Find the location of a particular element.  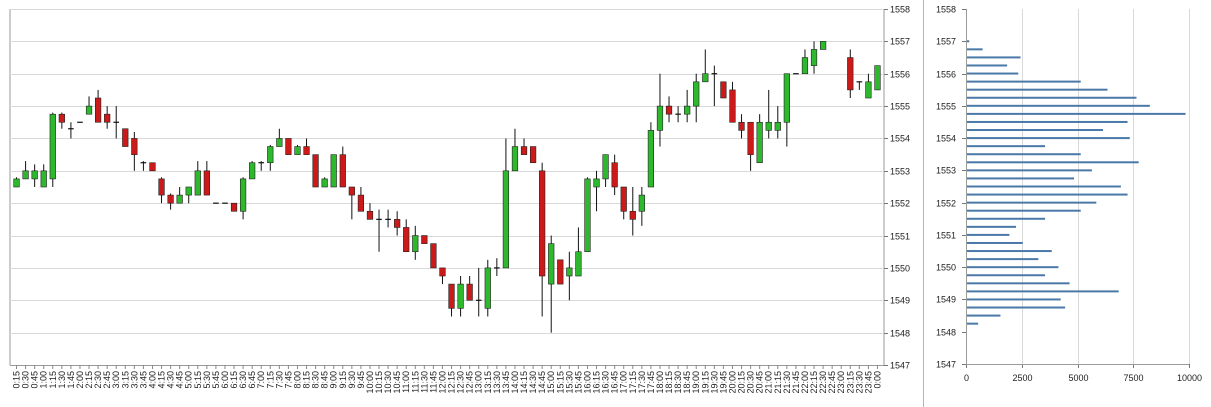

time-x-tick-label: 16:15 is located at coordinates (597, 382).